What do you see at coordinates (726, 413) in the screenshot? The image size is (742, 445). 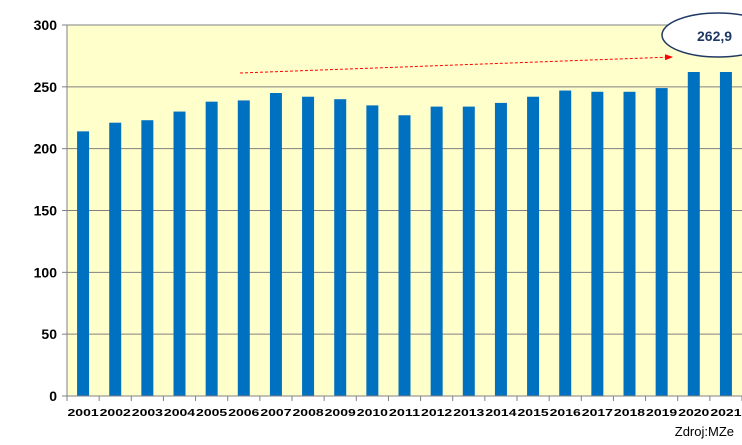 I see `x-tick-label: 2021` at bounding box center [726, 413].